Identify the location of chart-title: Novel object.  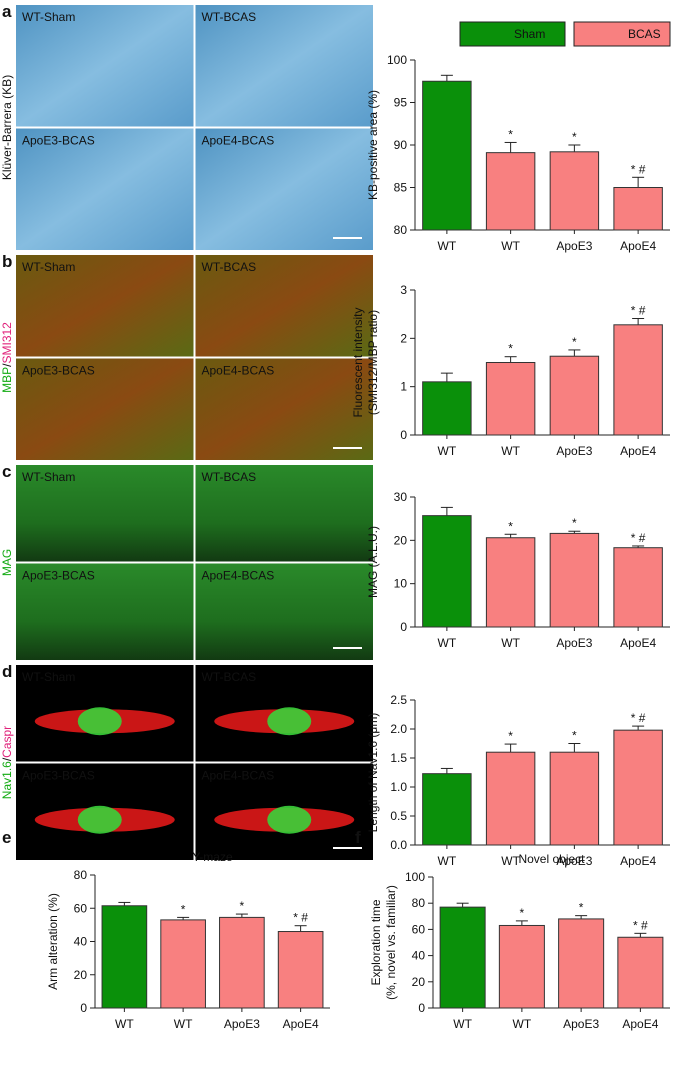
(551, 859).